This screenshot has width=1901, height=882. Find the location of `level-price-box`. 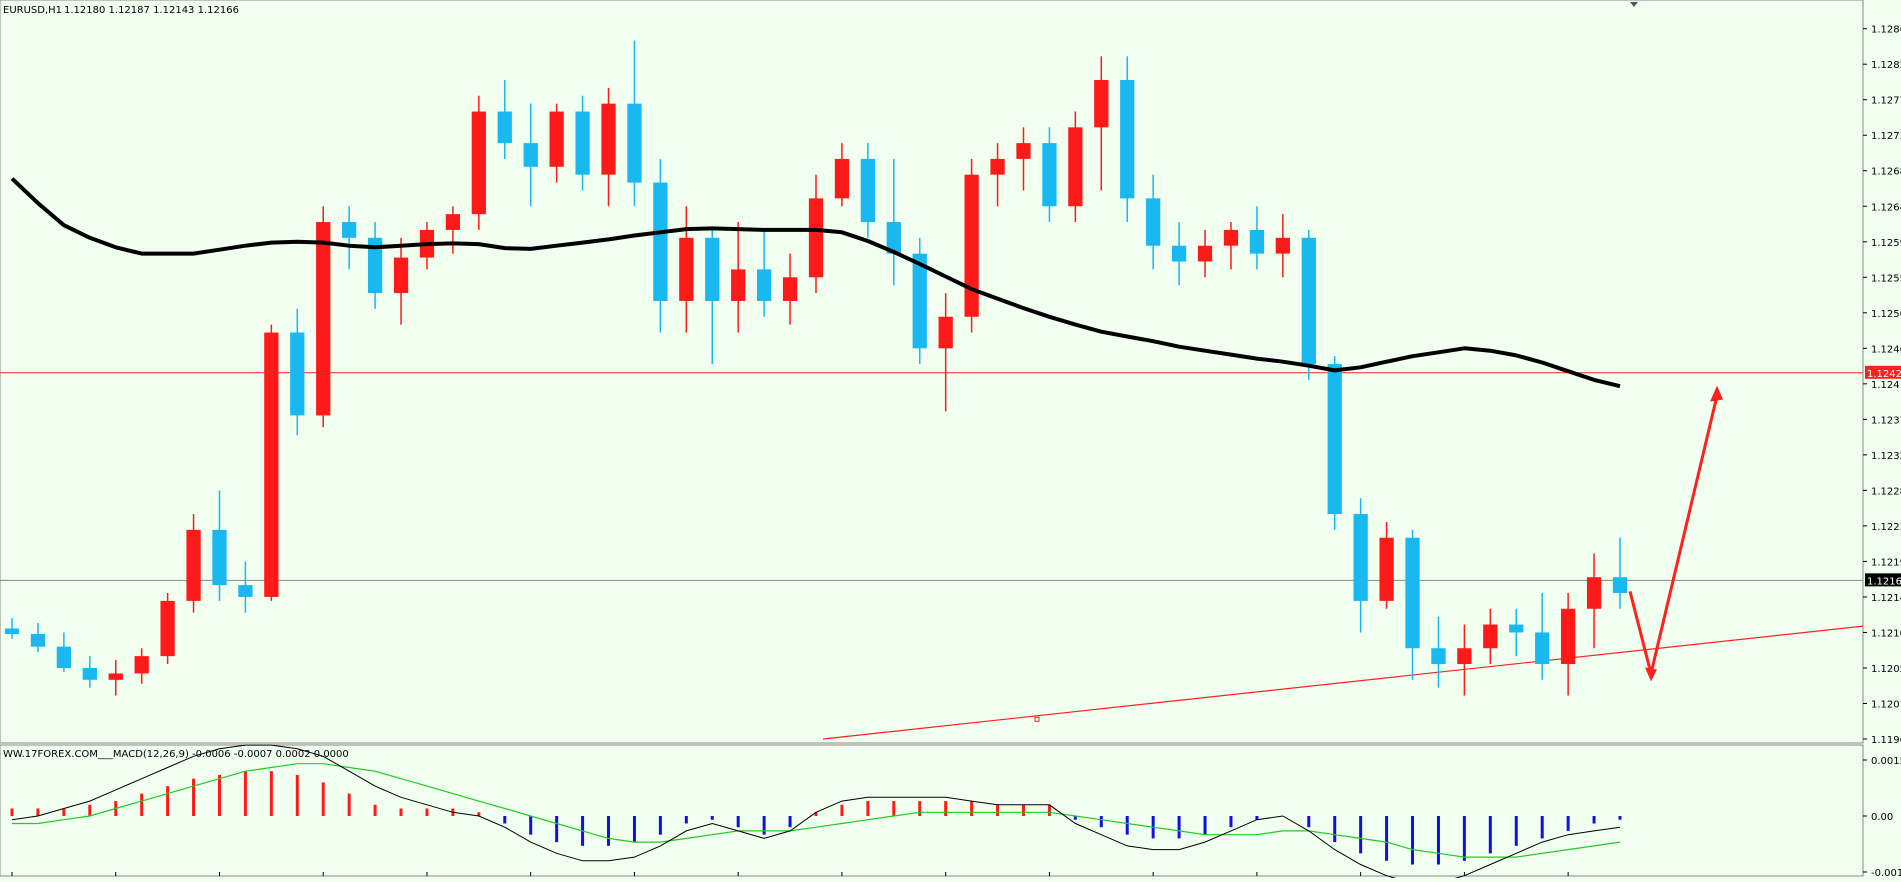

level-price-box is located at coordinates (1883, 372).